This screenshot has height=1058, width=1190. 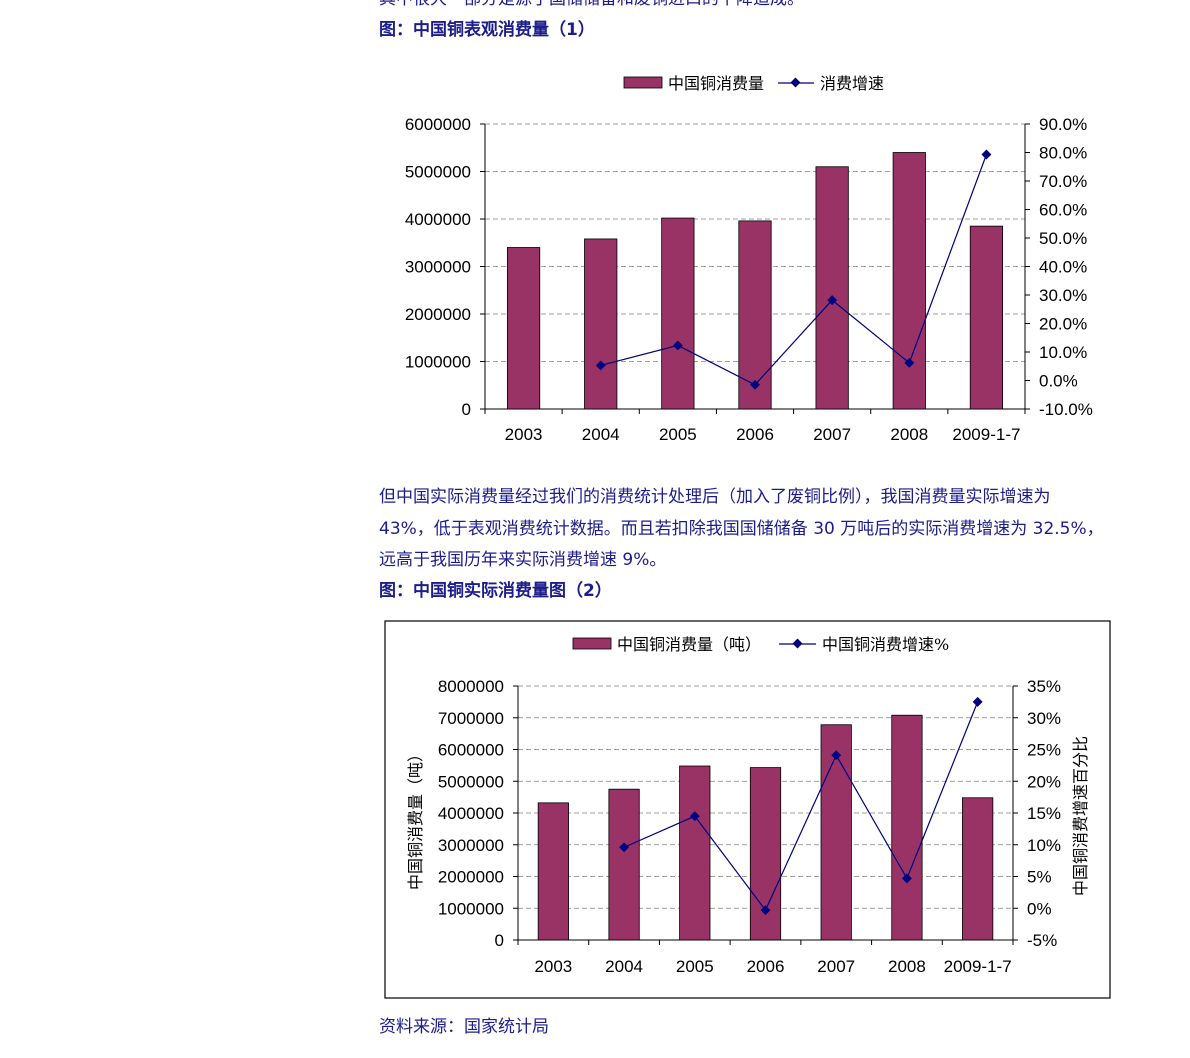 I want to click on y-tick-label-left: 8000000, so click(x=471, y=686).